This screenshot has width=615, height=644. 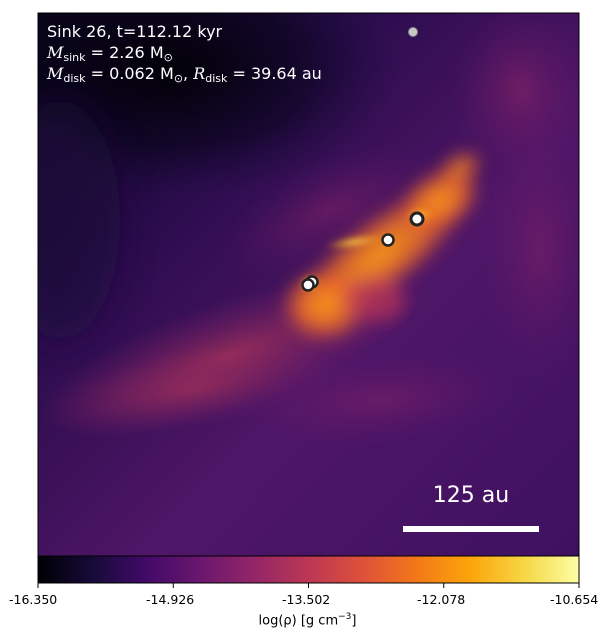 What do you see at coordinates (471, 529) in the screenshot?
I see `scale-bar` at bounding box center [471, 529].